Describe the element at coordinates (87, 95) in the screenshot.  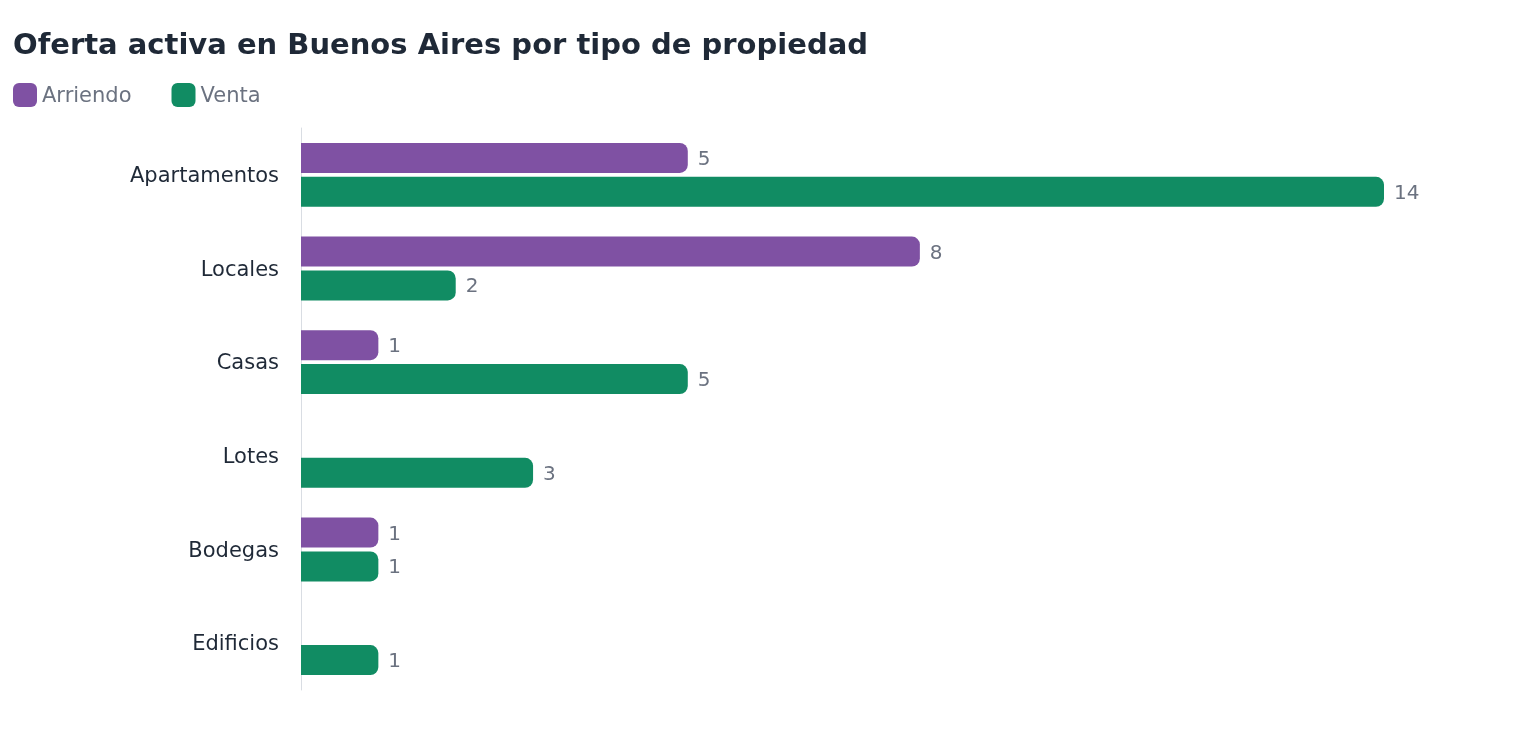
I see `legend-label: Arriendo` at that location.